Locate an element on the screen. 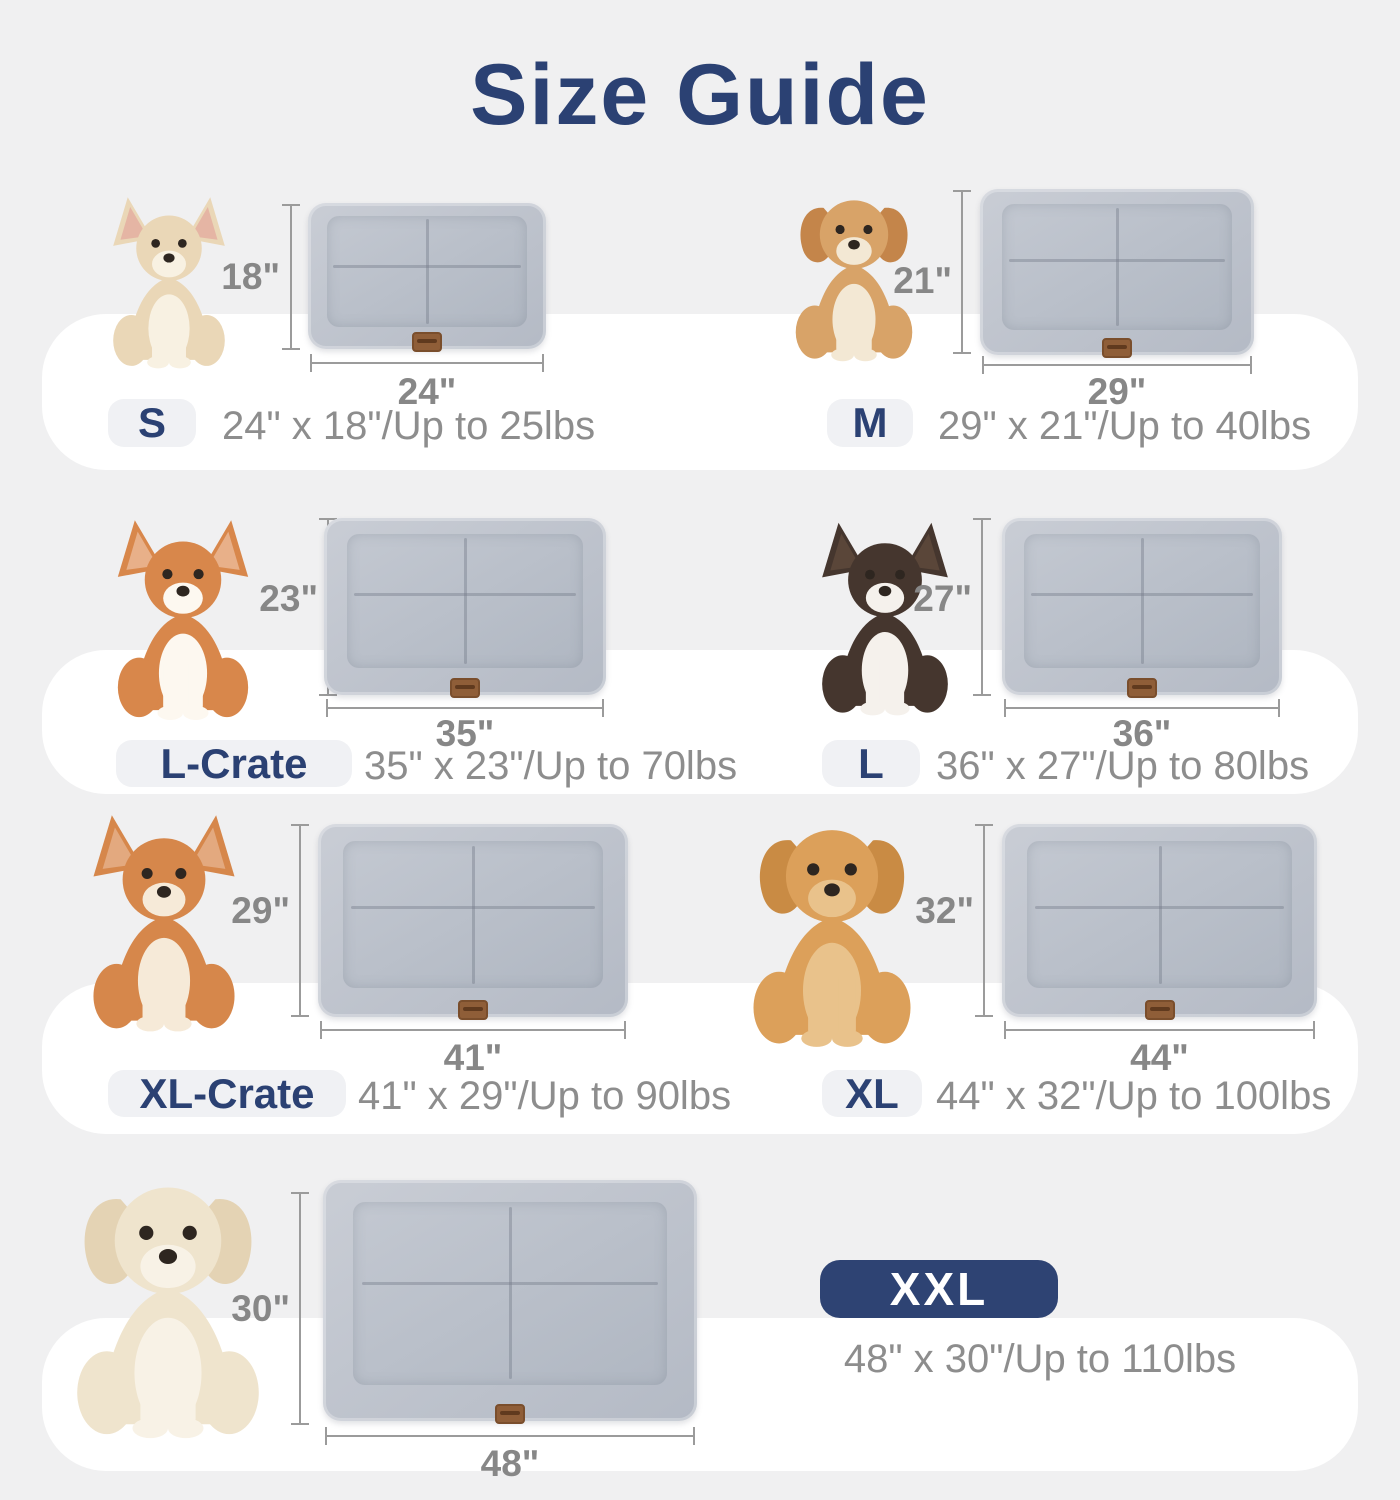 The image size is (1400, 1500). height-dimension-label: 30" is located at coordinates (260, 1308).